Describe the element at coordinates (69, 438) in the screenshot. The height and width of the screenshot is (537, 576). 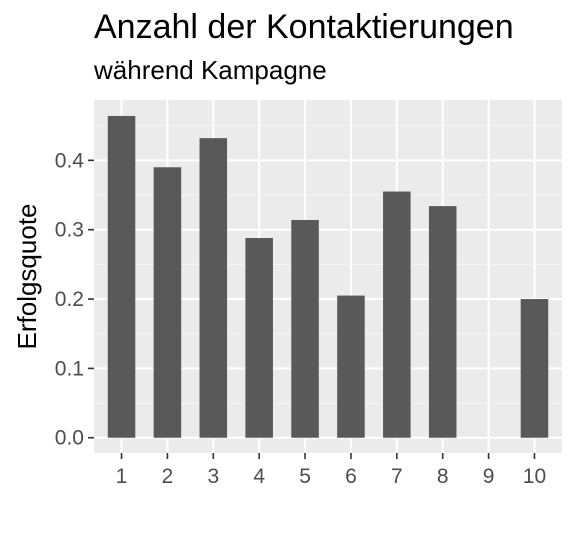
I see `y-tick-label: 0.0` at that location.